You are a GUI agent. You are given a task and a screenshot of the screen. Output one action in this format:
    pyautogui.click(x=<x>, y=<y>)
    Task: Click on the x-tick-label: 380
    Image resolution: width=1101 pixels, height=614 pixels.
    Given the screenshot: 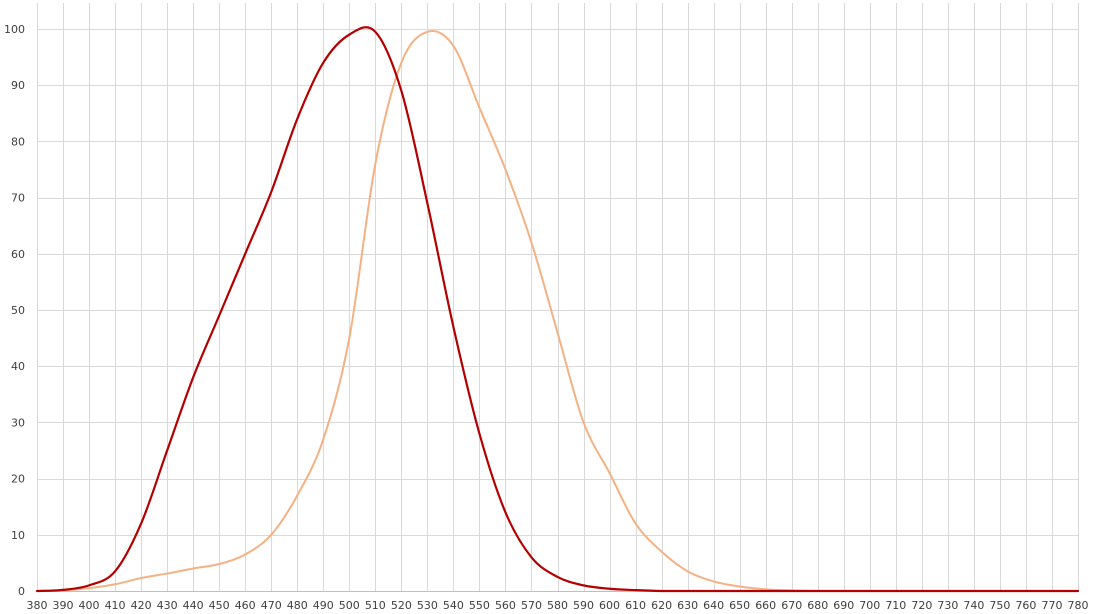 What is the action you would take?
    pyautogui.click(x=37, y=605)
    